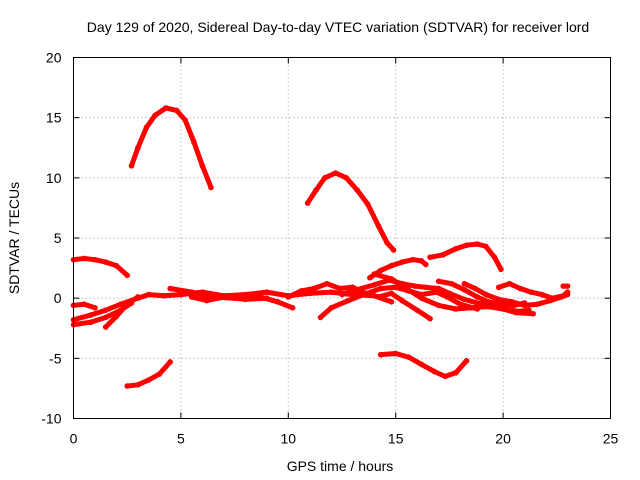 The height and width of the screenshot is (480, 640). Describe the element at coordinates (54, 58) in the screenshot. I see `y-tick-label: 20` at that location.